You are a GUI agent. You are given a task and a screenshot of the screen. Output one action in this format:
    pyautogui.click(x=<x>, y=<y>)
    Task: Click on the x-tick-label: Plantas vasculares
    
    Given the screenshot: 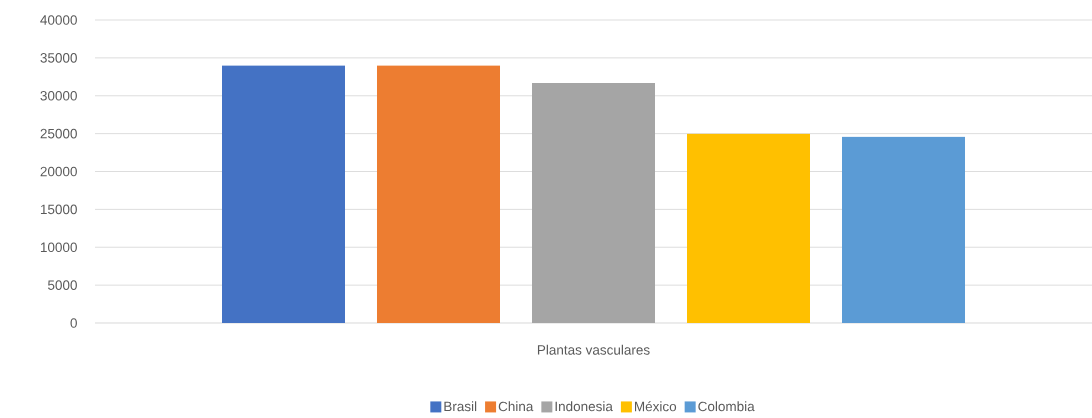 What is the action you would take?
    pyautogui.click(x=593, y=349)
    